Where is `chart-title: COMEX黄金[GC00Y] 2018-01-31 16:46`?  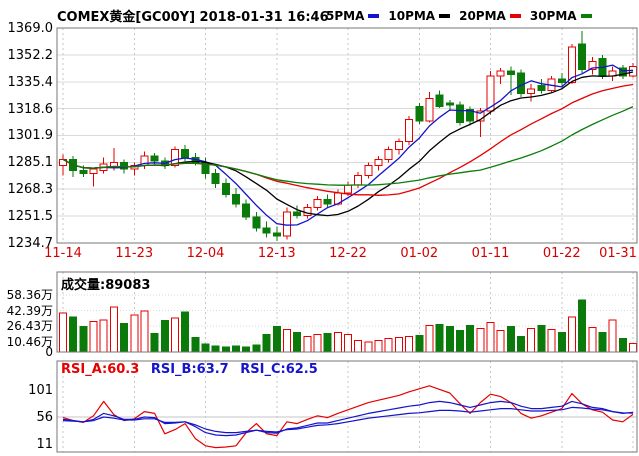 chart-title: COMEX黄金[GC00Y] 2018-01-31 16:46 is located at coordinates (193, 17).